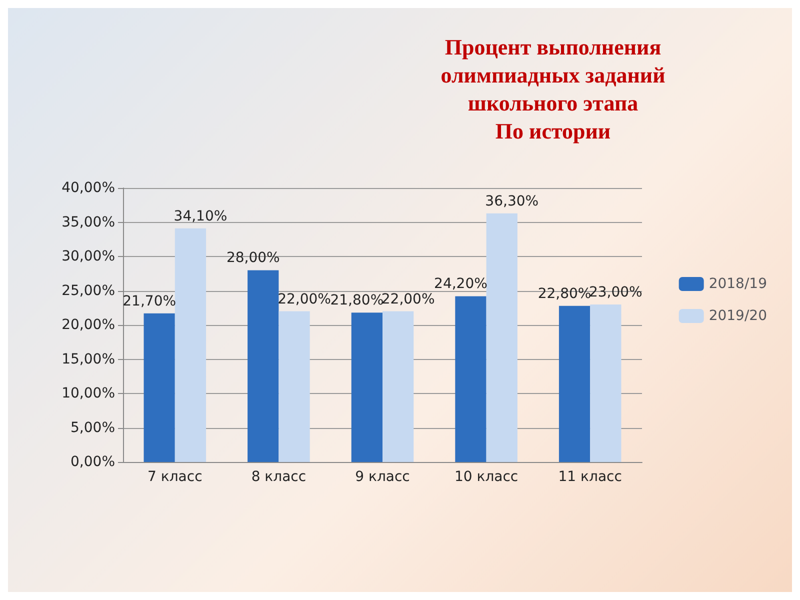  Describe the element at coordinates (486, 477) in the screenshot. I see `x-tick-label: 10 класс` at that location.